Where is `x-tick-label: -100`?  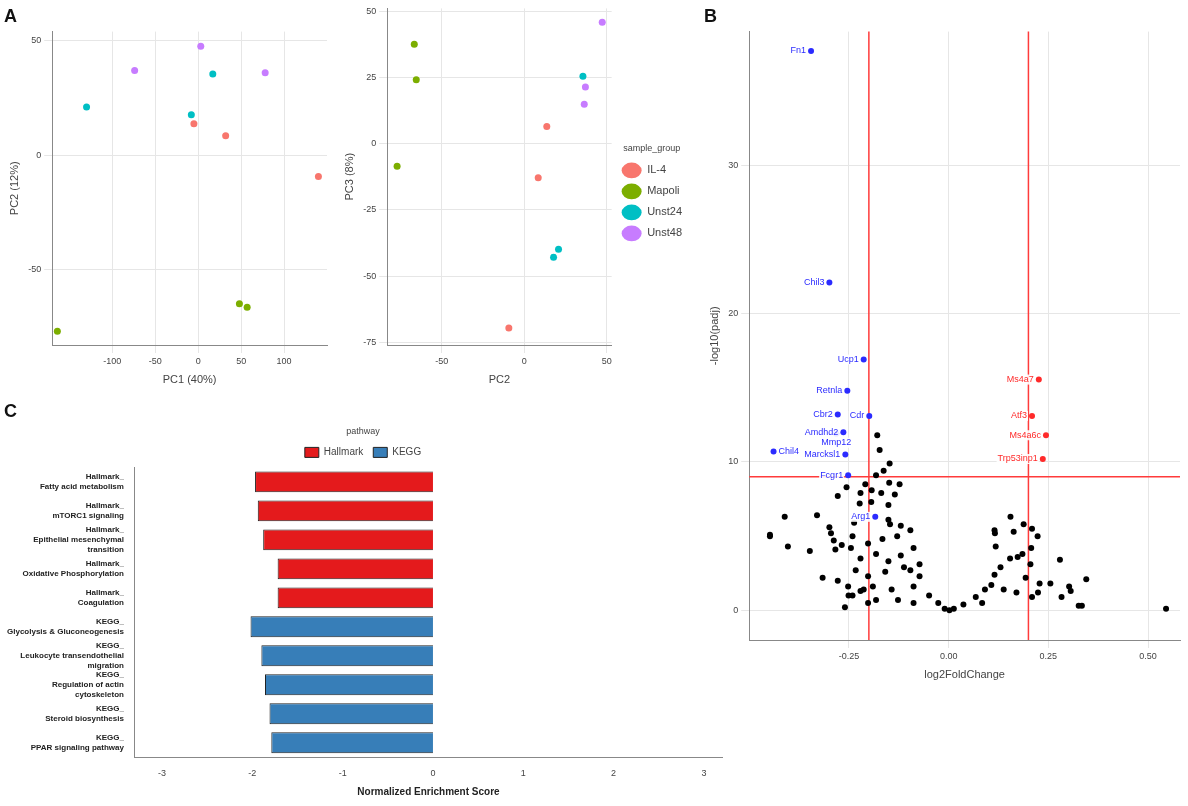 x-tick-label: -100 is located at coordinates (112, 360).